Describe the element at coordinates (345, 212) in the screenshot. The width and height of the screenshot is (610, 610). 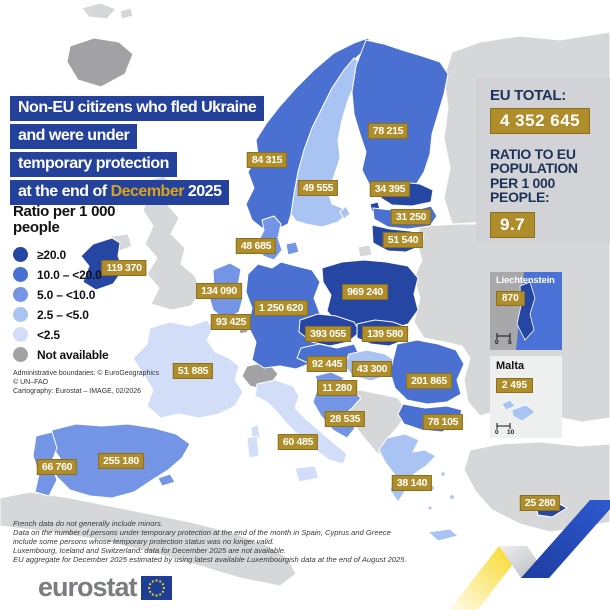
I see `island-gotland` at that location.